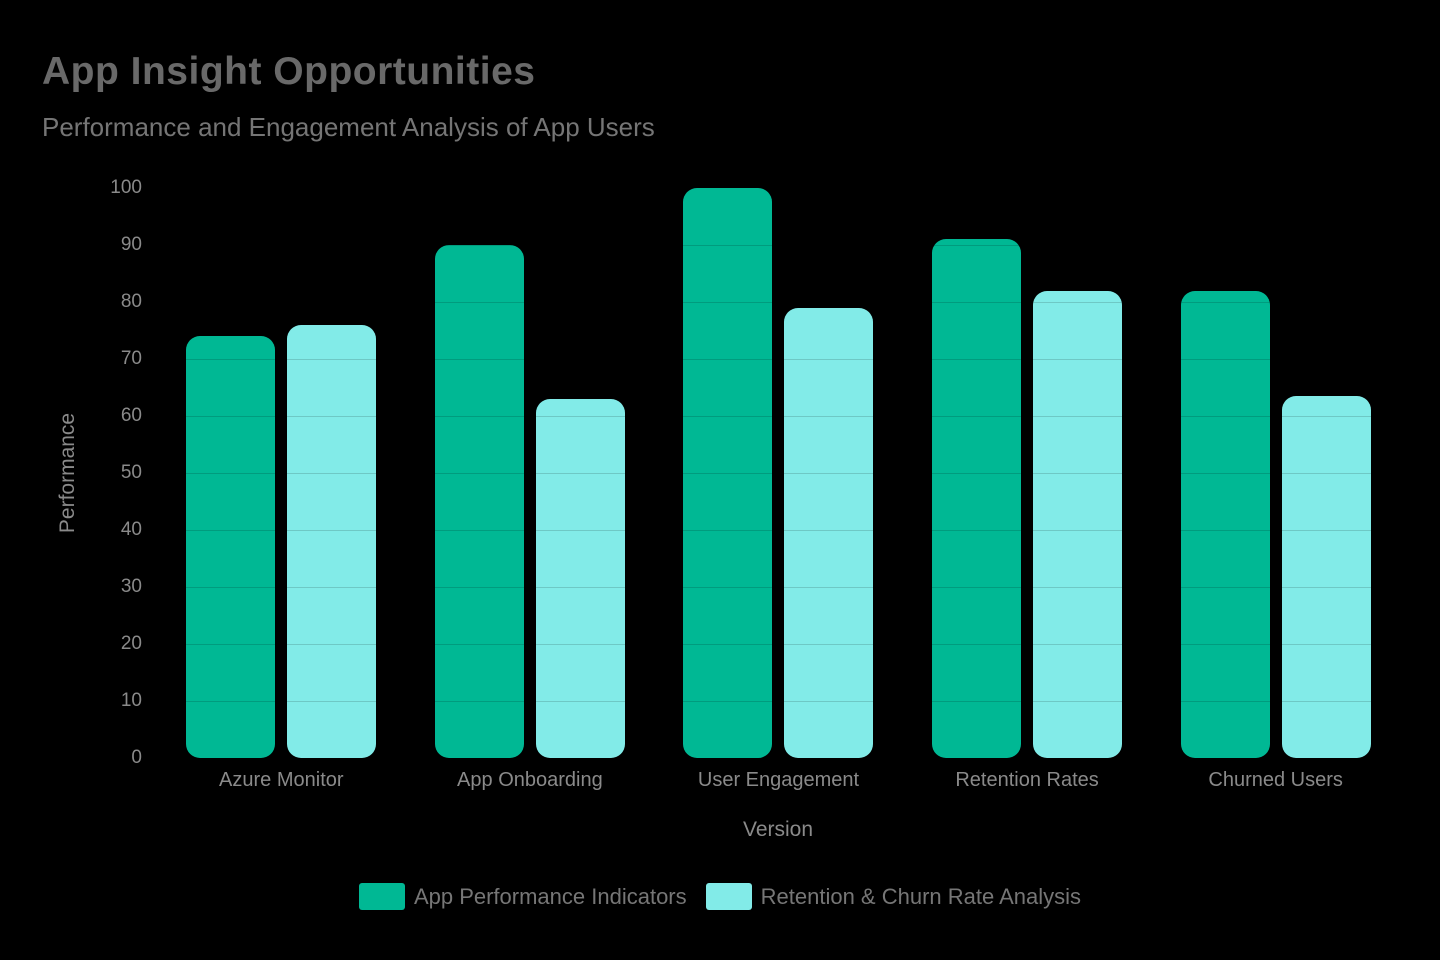 This screenshot has height=960, width=1440. I want to click on y-tick-label-60: 60, so click(131, 415).